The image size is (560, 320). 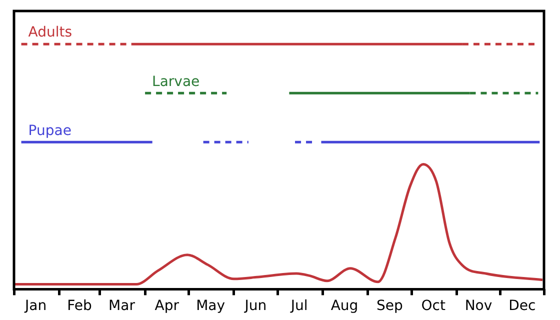 What do you see at coordinates (255, 306) in the screenshot?
I see `x-tick-label: Jun` at bounding box center [255, 306].